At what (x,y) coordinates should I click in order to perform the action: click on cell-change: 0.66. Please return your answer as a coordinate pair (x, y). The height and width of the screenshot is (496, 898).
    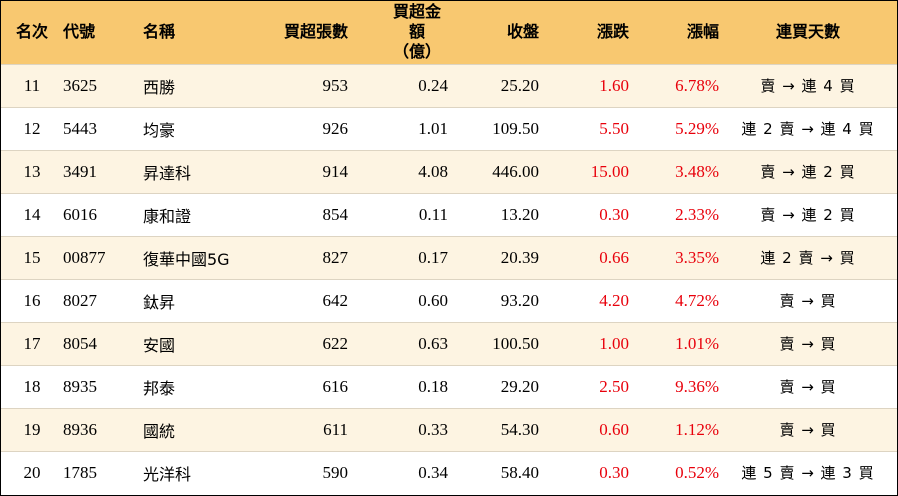
    Looking at the image, I should click on (614, 257).